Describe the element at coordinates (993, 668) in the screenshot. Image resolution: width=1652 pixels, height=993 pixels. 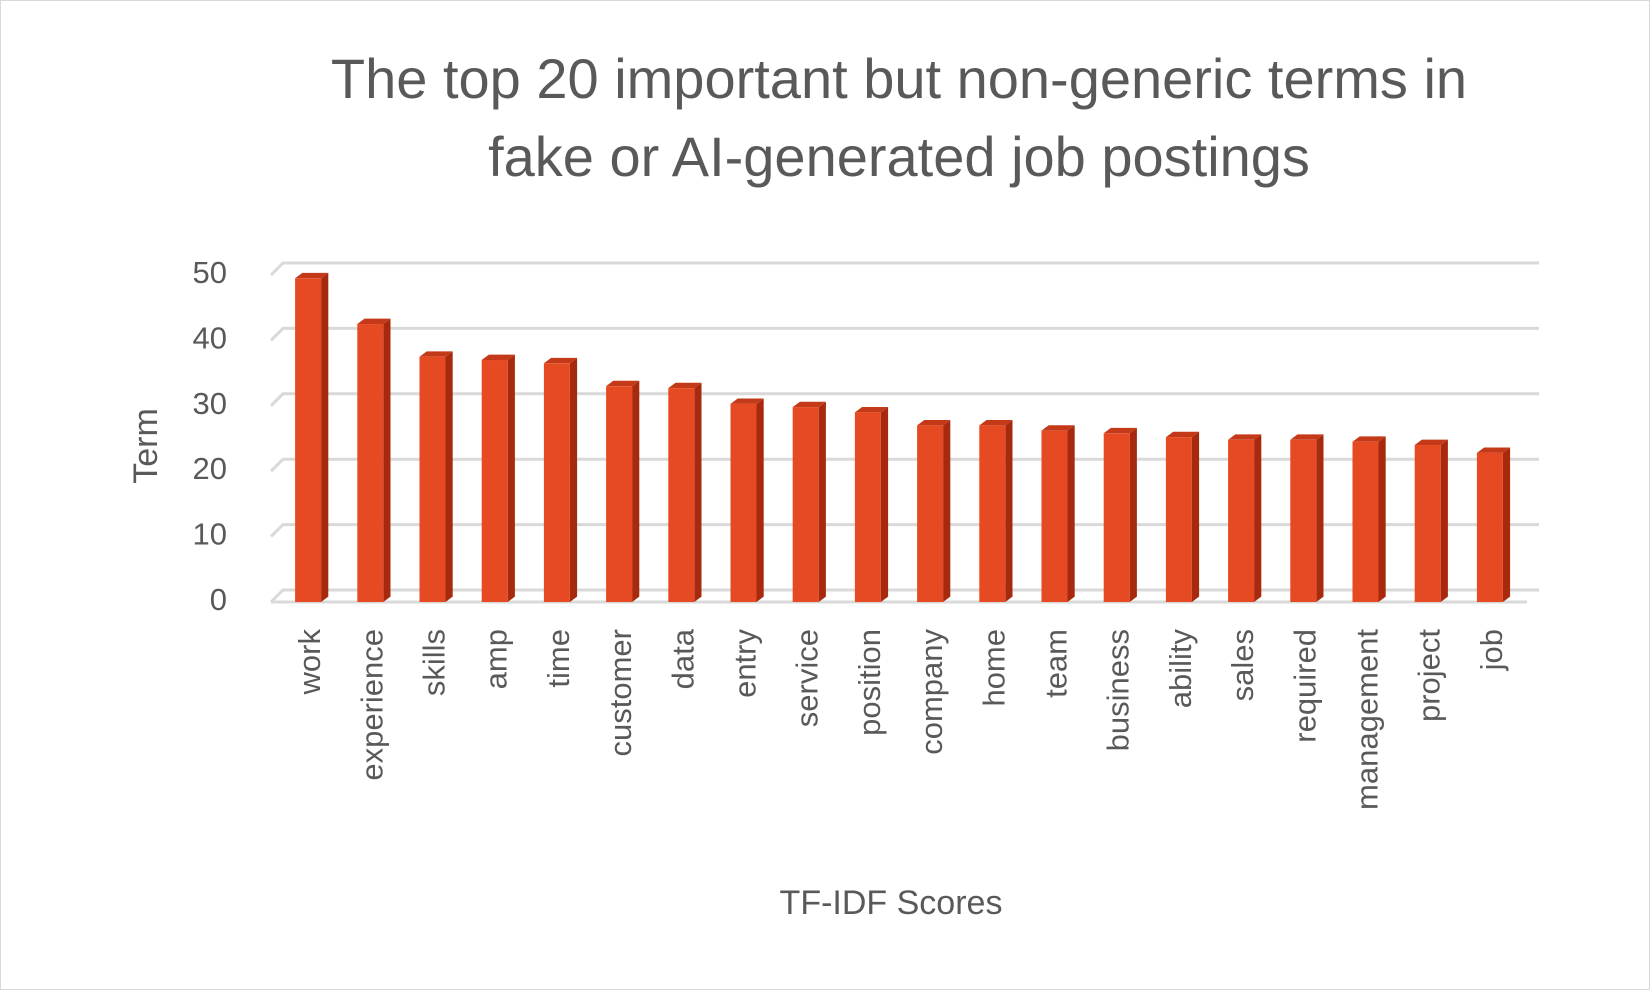
I see `x-category-label: home` at that location.